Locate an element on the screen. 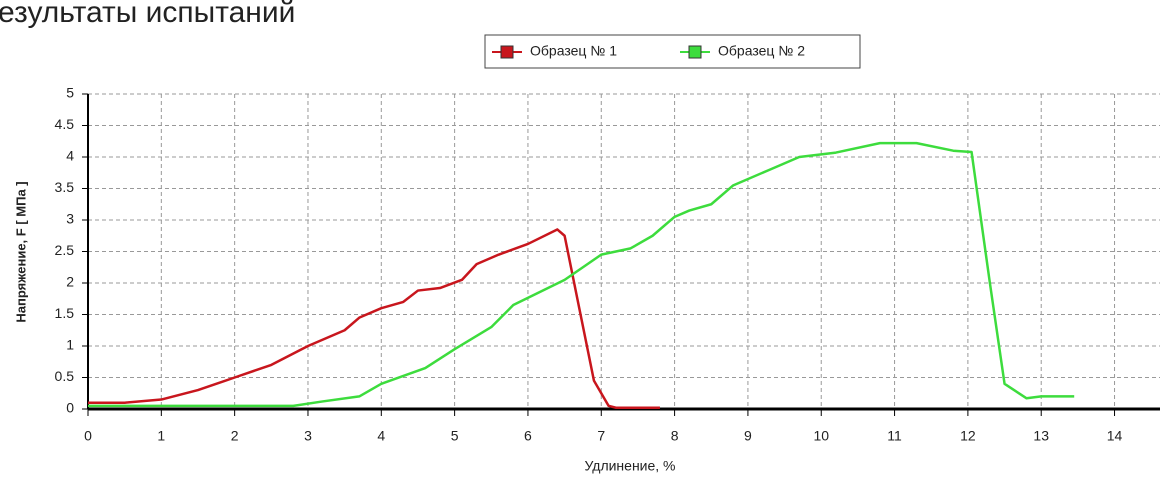 The width and height of the screenshot is (1160, 490). x-tick-label: 4 is located at coordinates (381, 436).